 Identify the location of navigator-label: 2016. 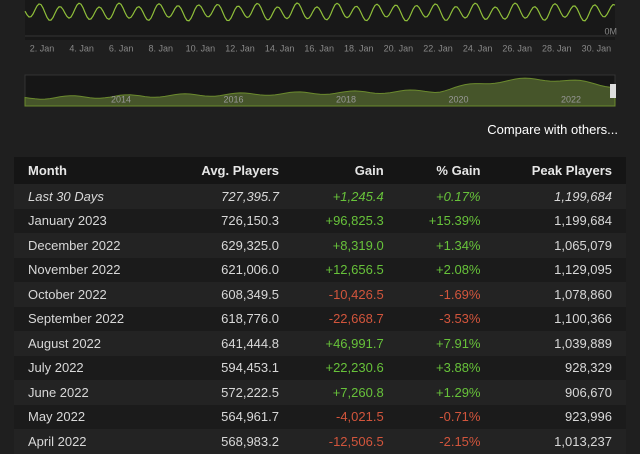
(233, 99).